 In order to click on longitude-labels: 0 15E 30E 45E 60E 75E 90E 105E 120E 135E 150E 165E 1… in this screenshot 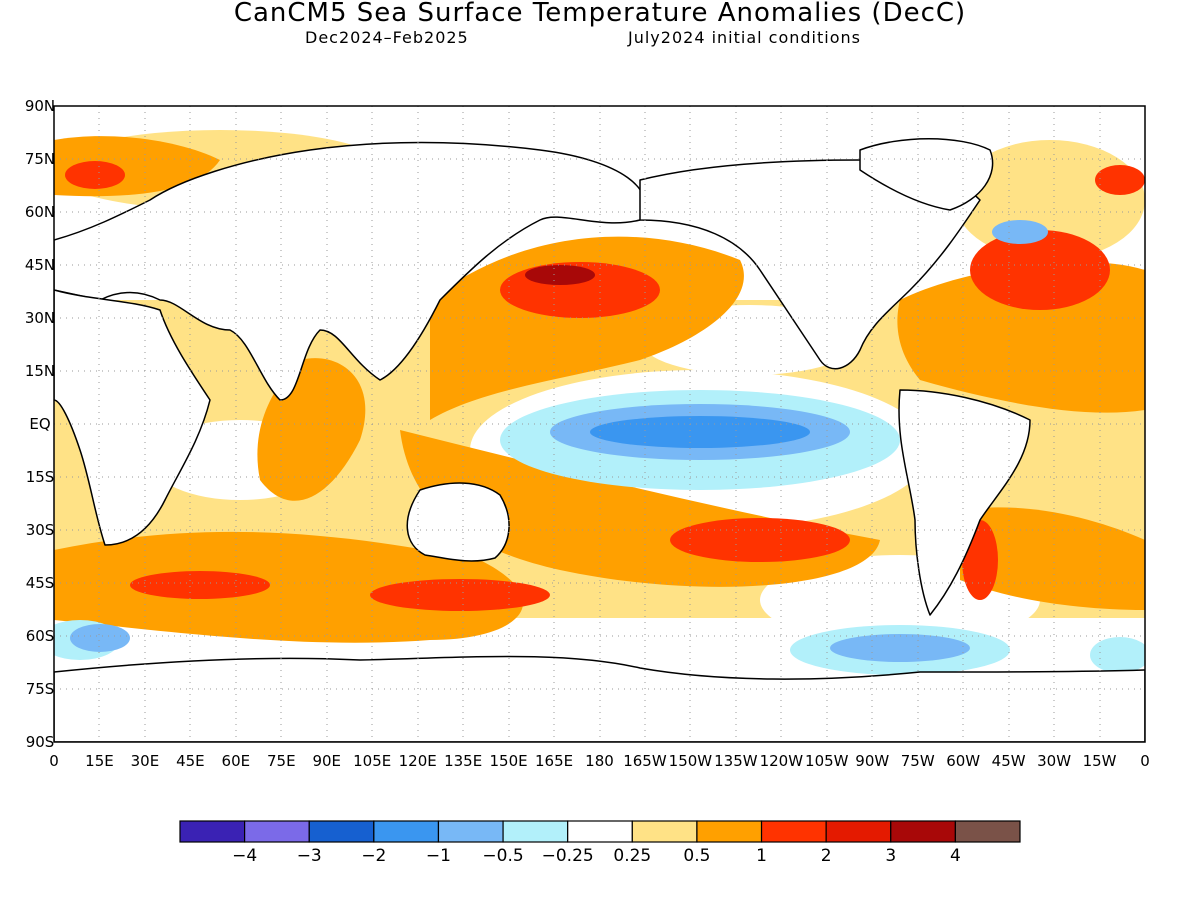, I will do `click(599, 761)`.